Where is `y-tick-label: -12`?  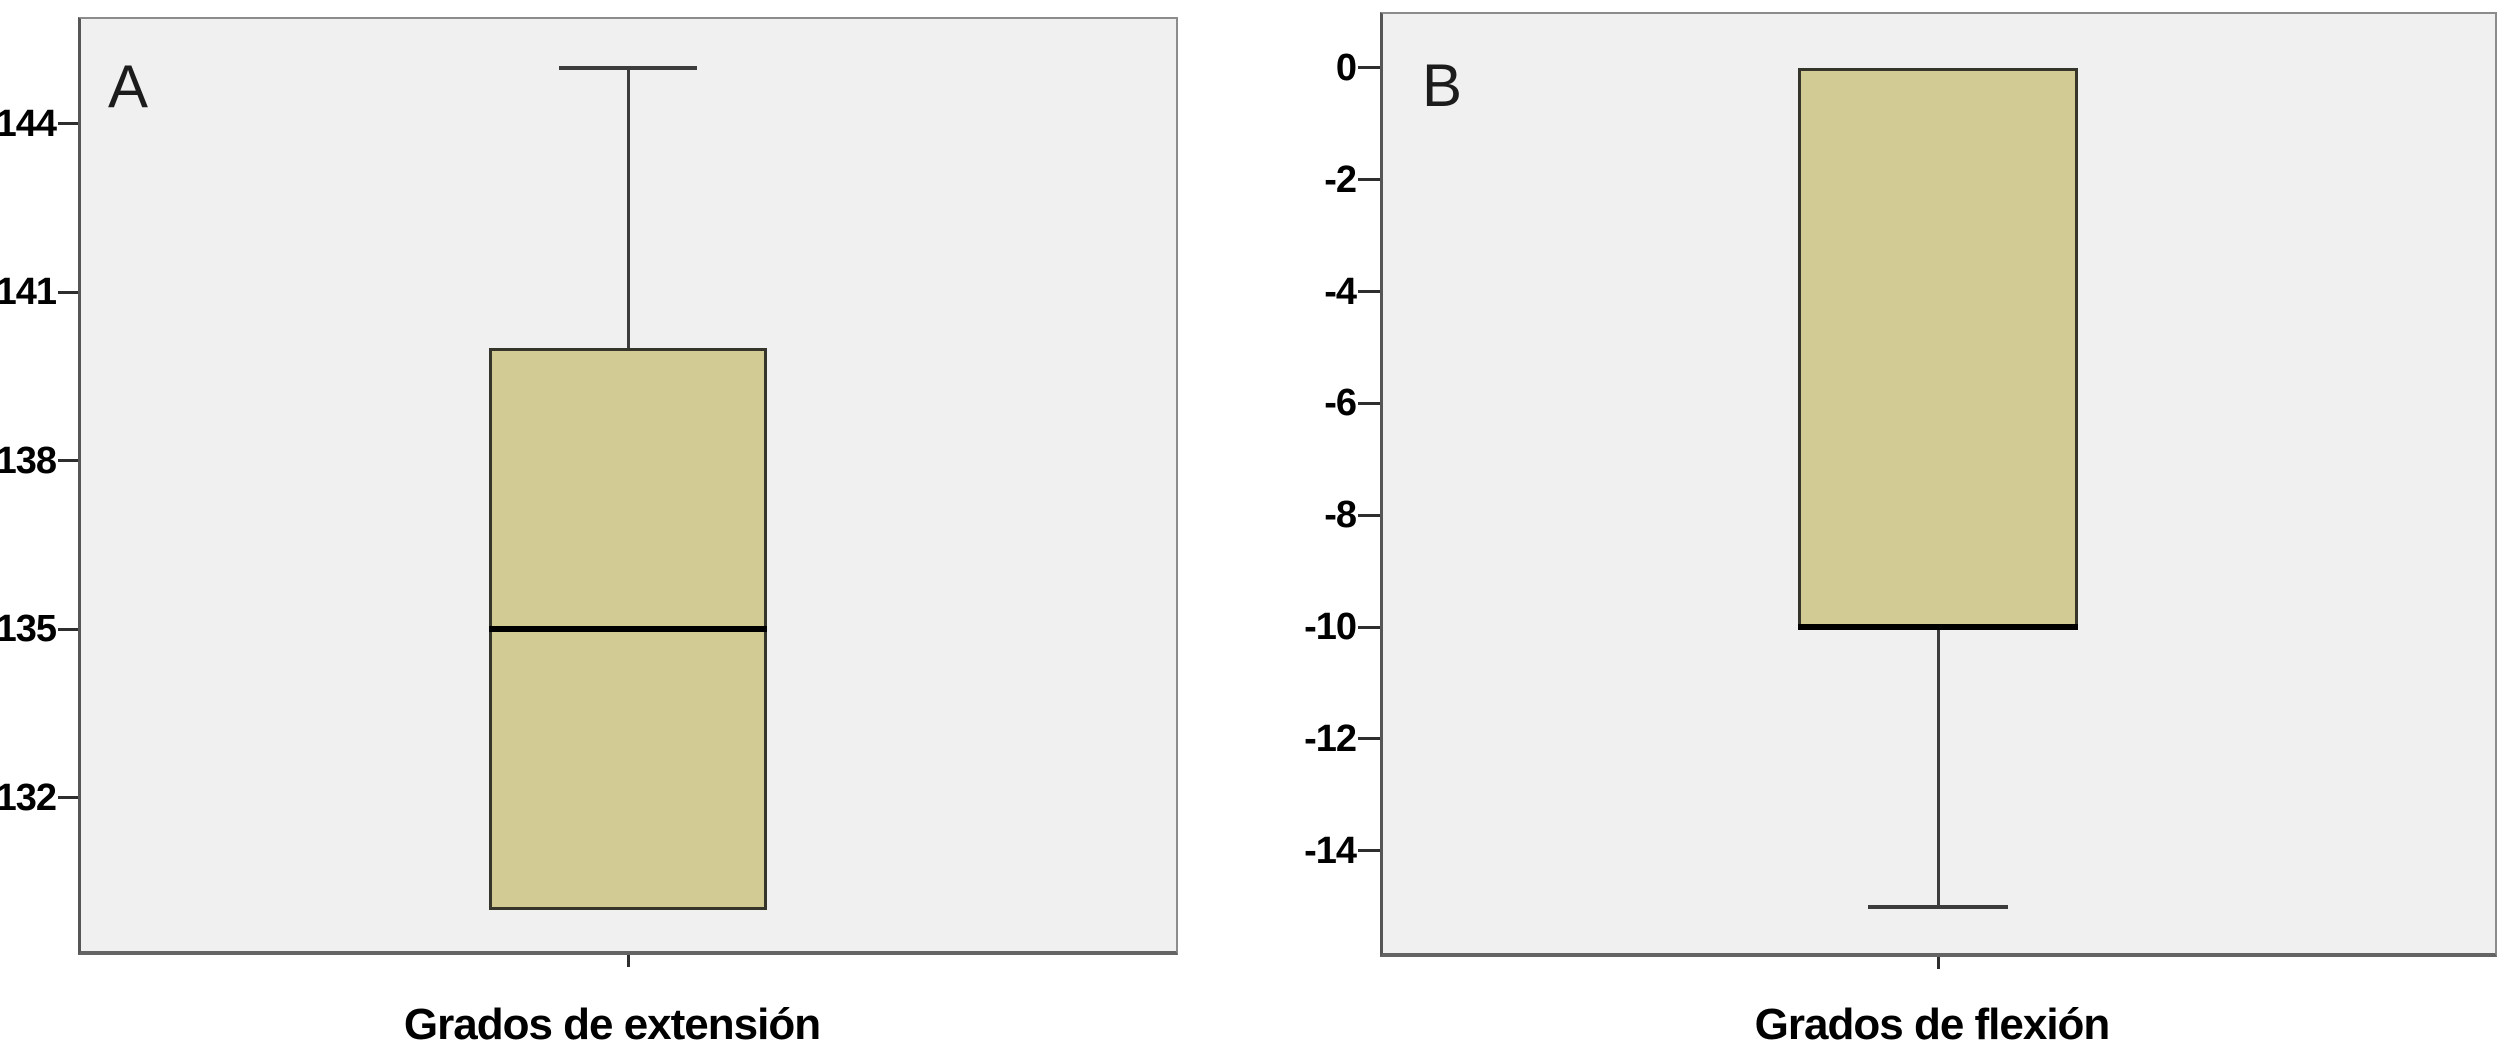 y-tick-label: -12 is located at coordinates (1330, 738).